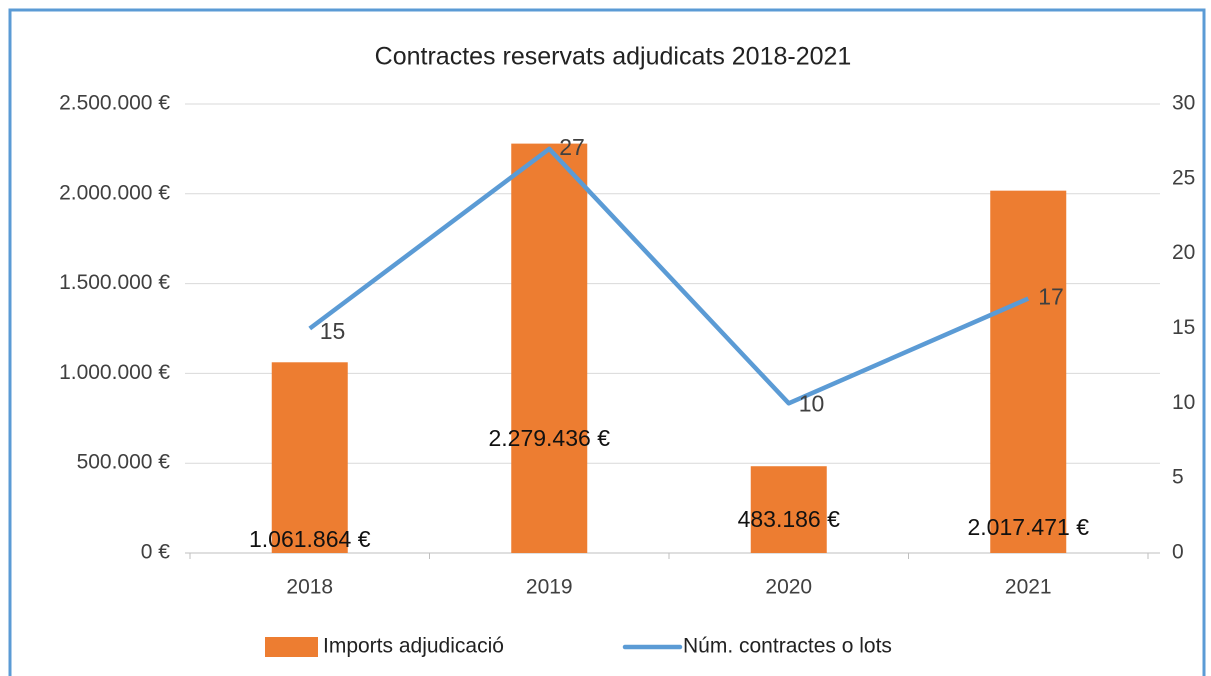  Describe the element at coordinates (1178, 552) in the screenshot. I see `y2-tick-label: 0` at that location.